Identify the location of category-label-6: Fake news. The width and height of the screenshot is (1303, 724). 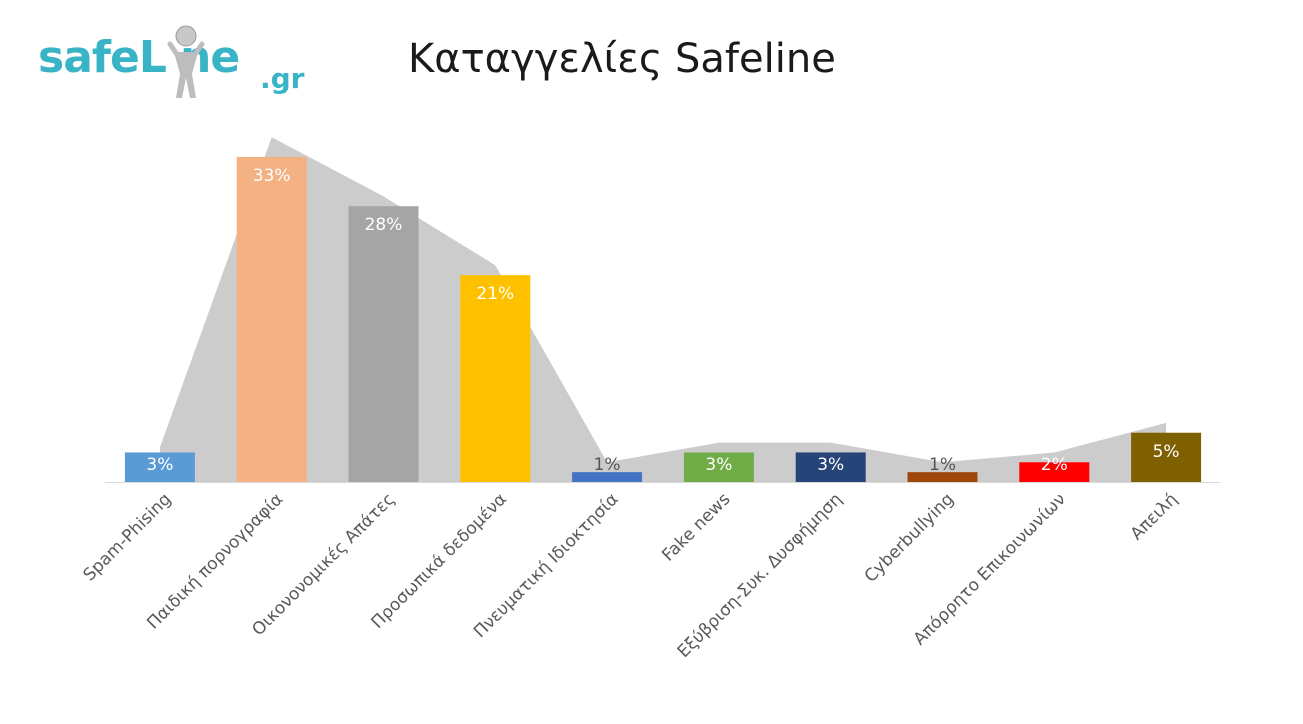
(696, 527).